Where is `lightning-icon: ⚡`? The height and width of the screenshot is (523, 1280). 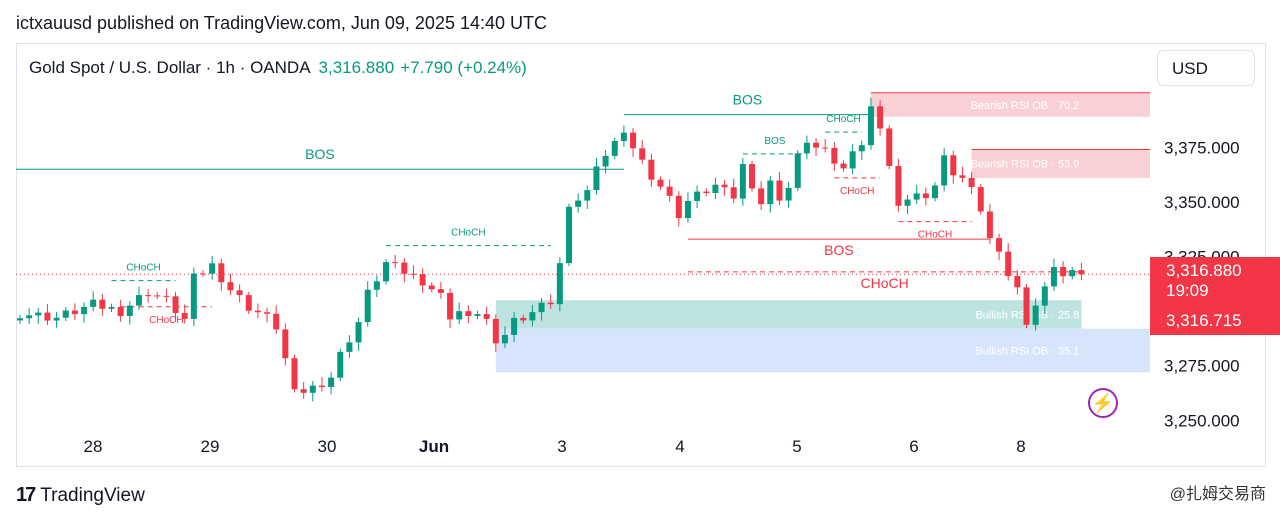
lightning-icon: ⚡ is located at coordinates (1103, 403).